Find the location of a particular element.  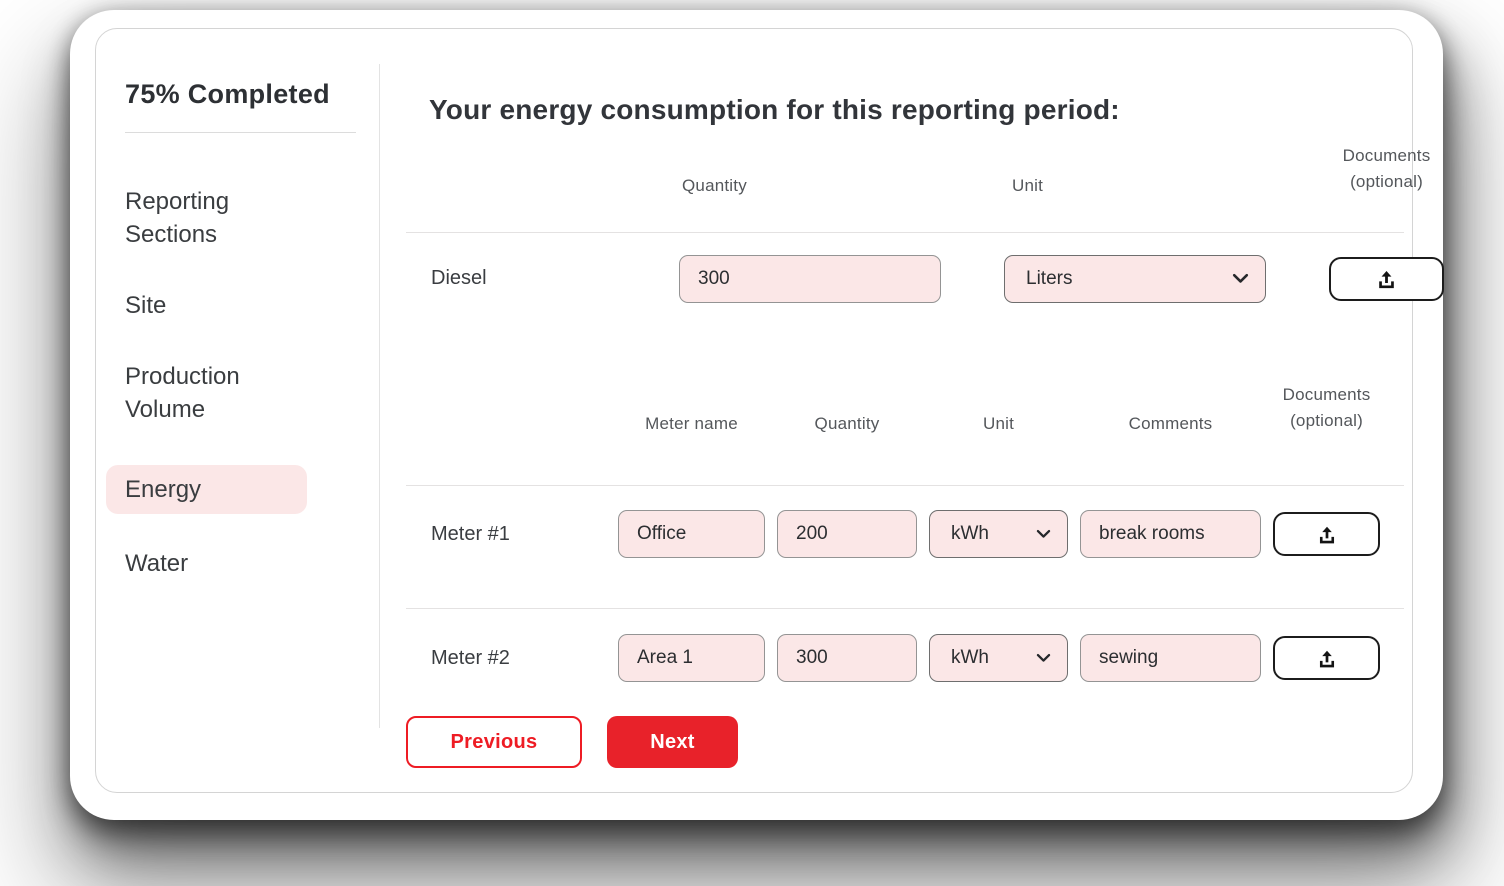

sidebar-item-production-volume: Production Volume is located at coordinates (182, 393).